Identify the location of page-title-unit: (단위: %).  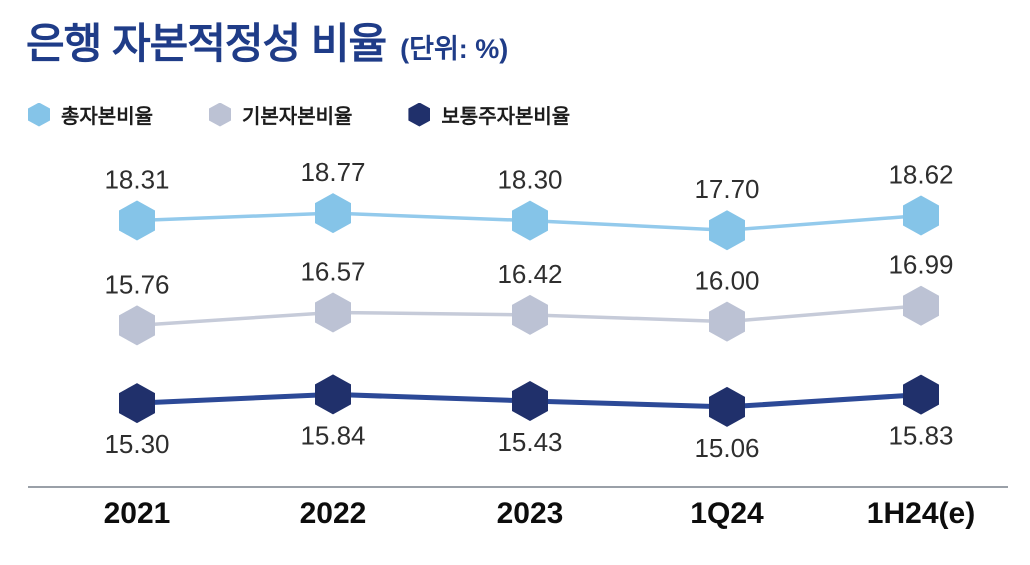
(454, 49).